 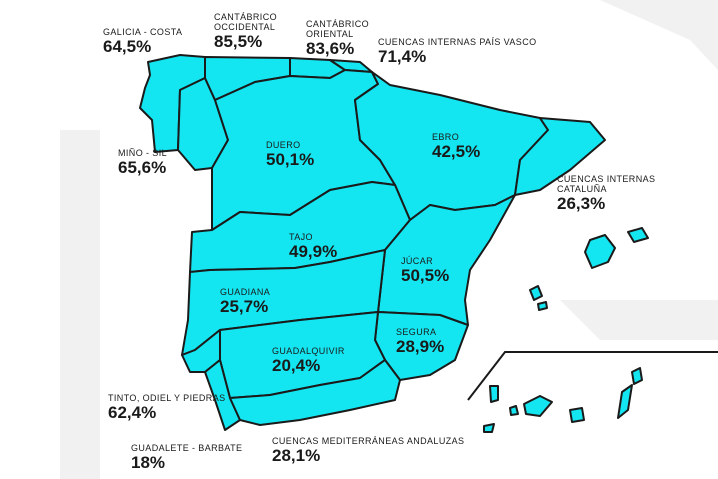 What do you see at coordinates (457, 52) in the screenshot?
I see `label-pais-vasco: CUENCAS INTERNAS PAÍS VASCO 71,4%` at bounding box center [457, 52].